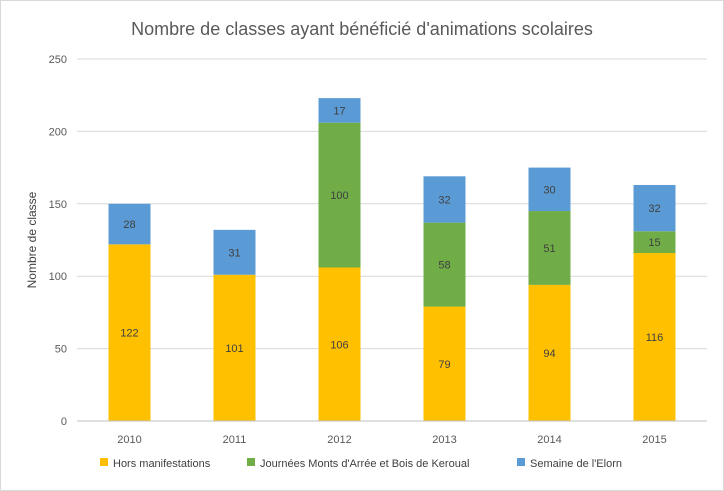 The width and height of the screenshot is (724, 491). I want to click on data-label: 17, so click(339, 111).